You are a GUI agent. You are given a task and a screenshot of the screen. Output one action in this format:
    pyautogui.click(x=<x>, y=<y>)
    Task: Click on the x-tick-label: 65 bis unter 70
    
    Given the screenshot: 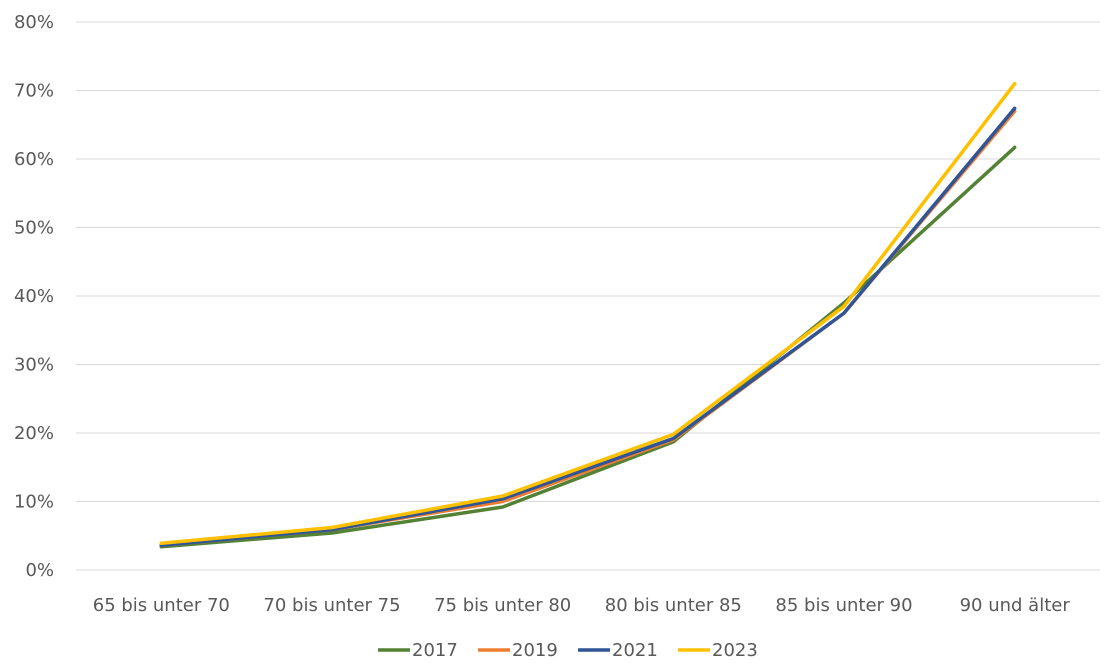 What is the action you would take?
    pyautogui.click(x=161, y=605)
    